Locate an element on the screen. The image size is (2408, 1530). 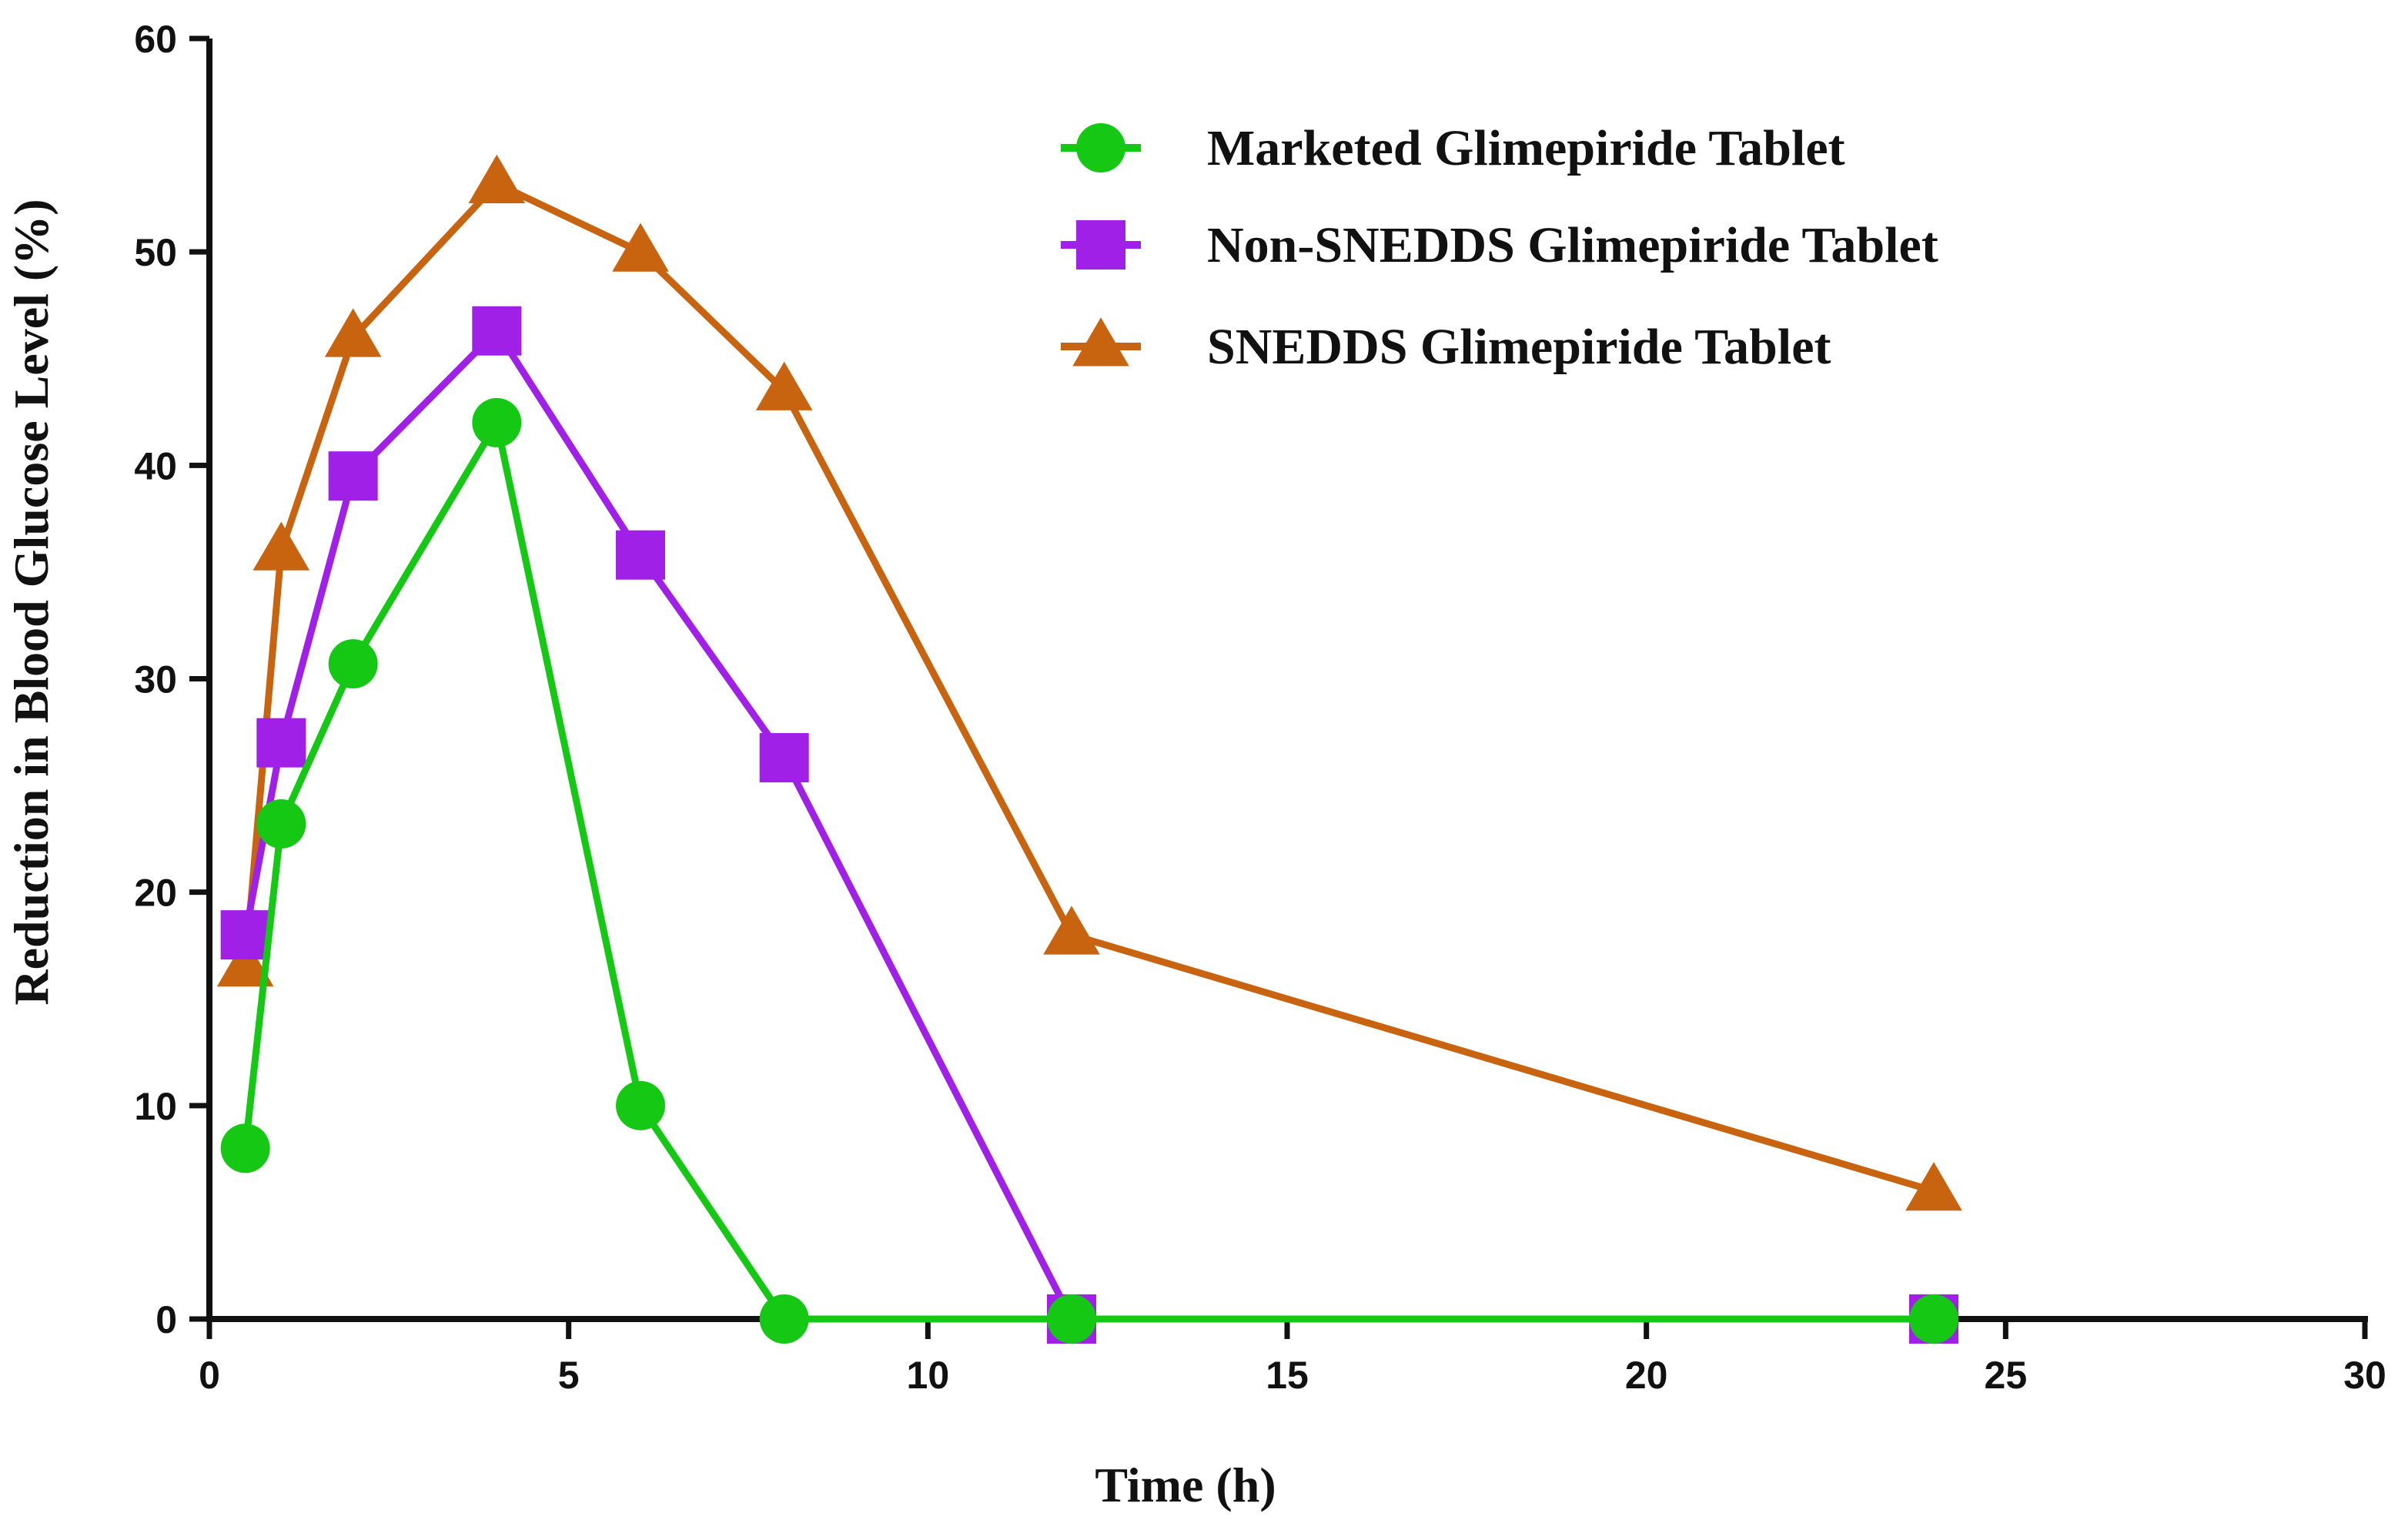
x-tick-label: 0 is located at coordinates (209, 1375).